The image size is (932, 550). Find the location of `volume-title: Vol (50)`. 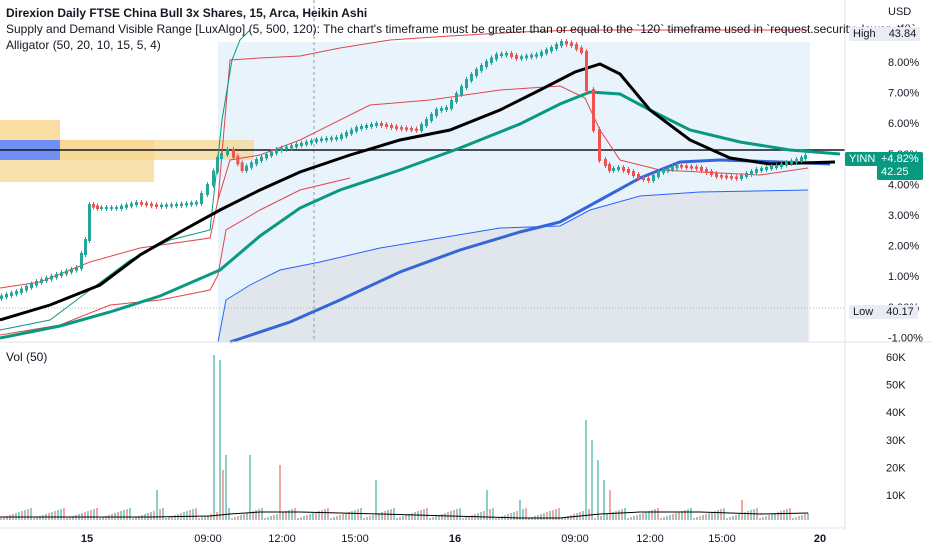

volume-title: Vol (50) is located at coordinates (27, 357).